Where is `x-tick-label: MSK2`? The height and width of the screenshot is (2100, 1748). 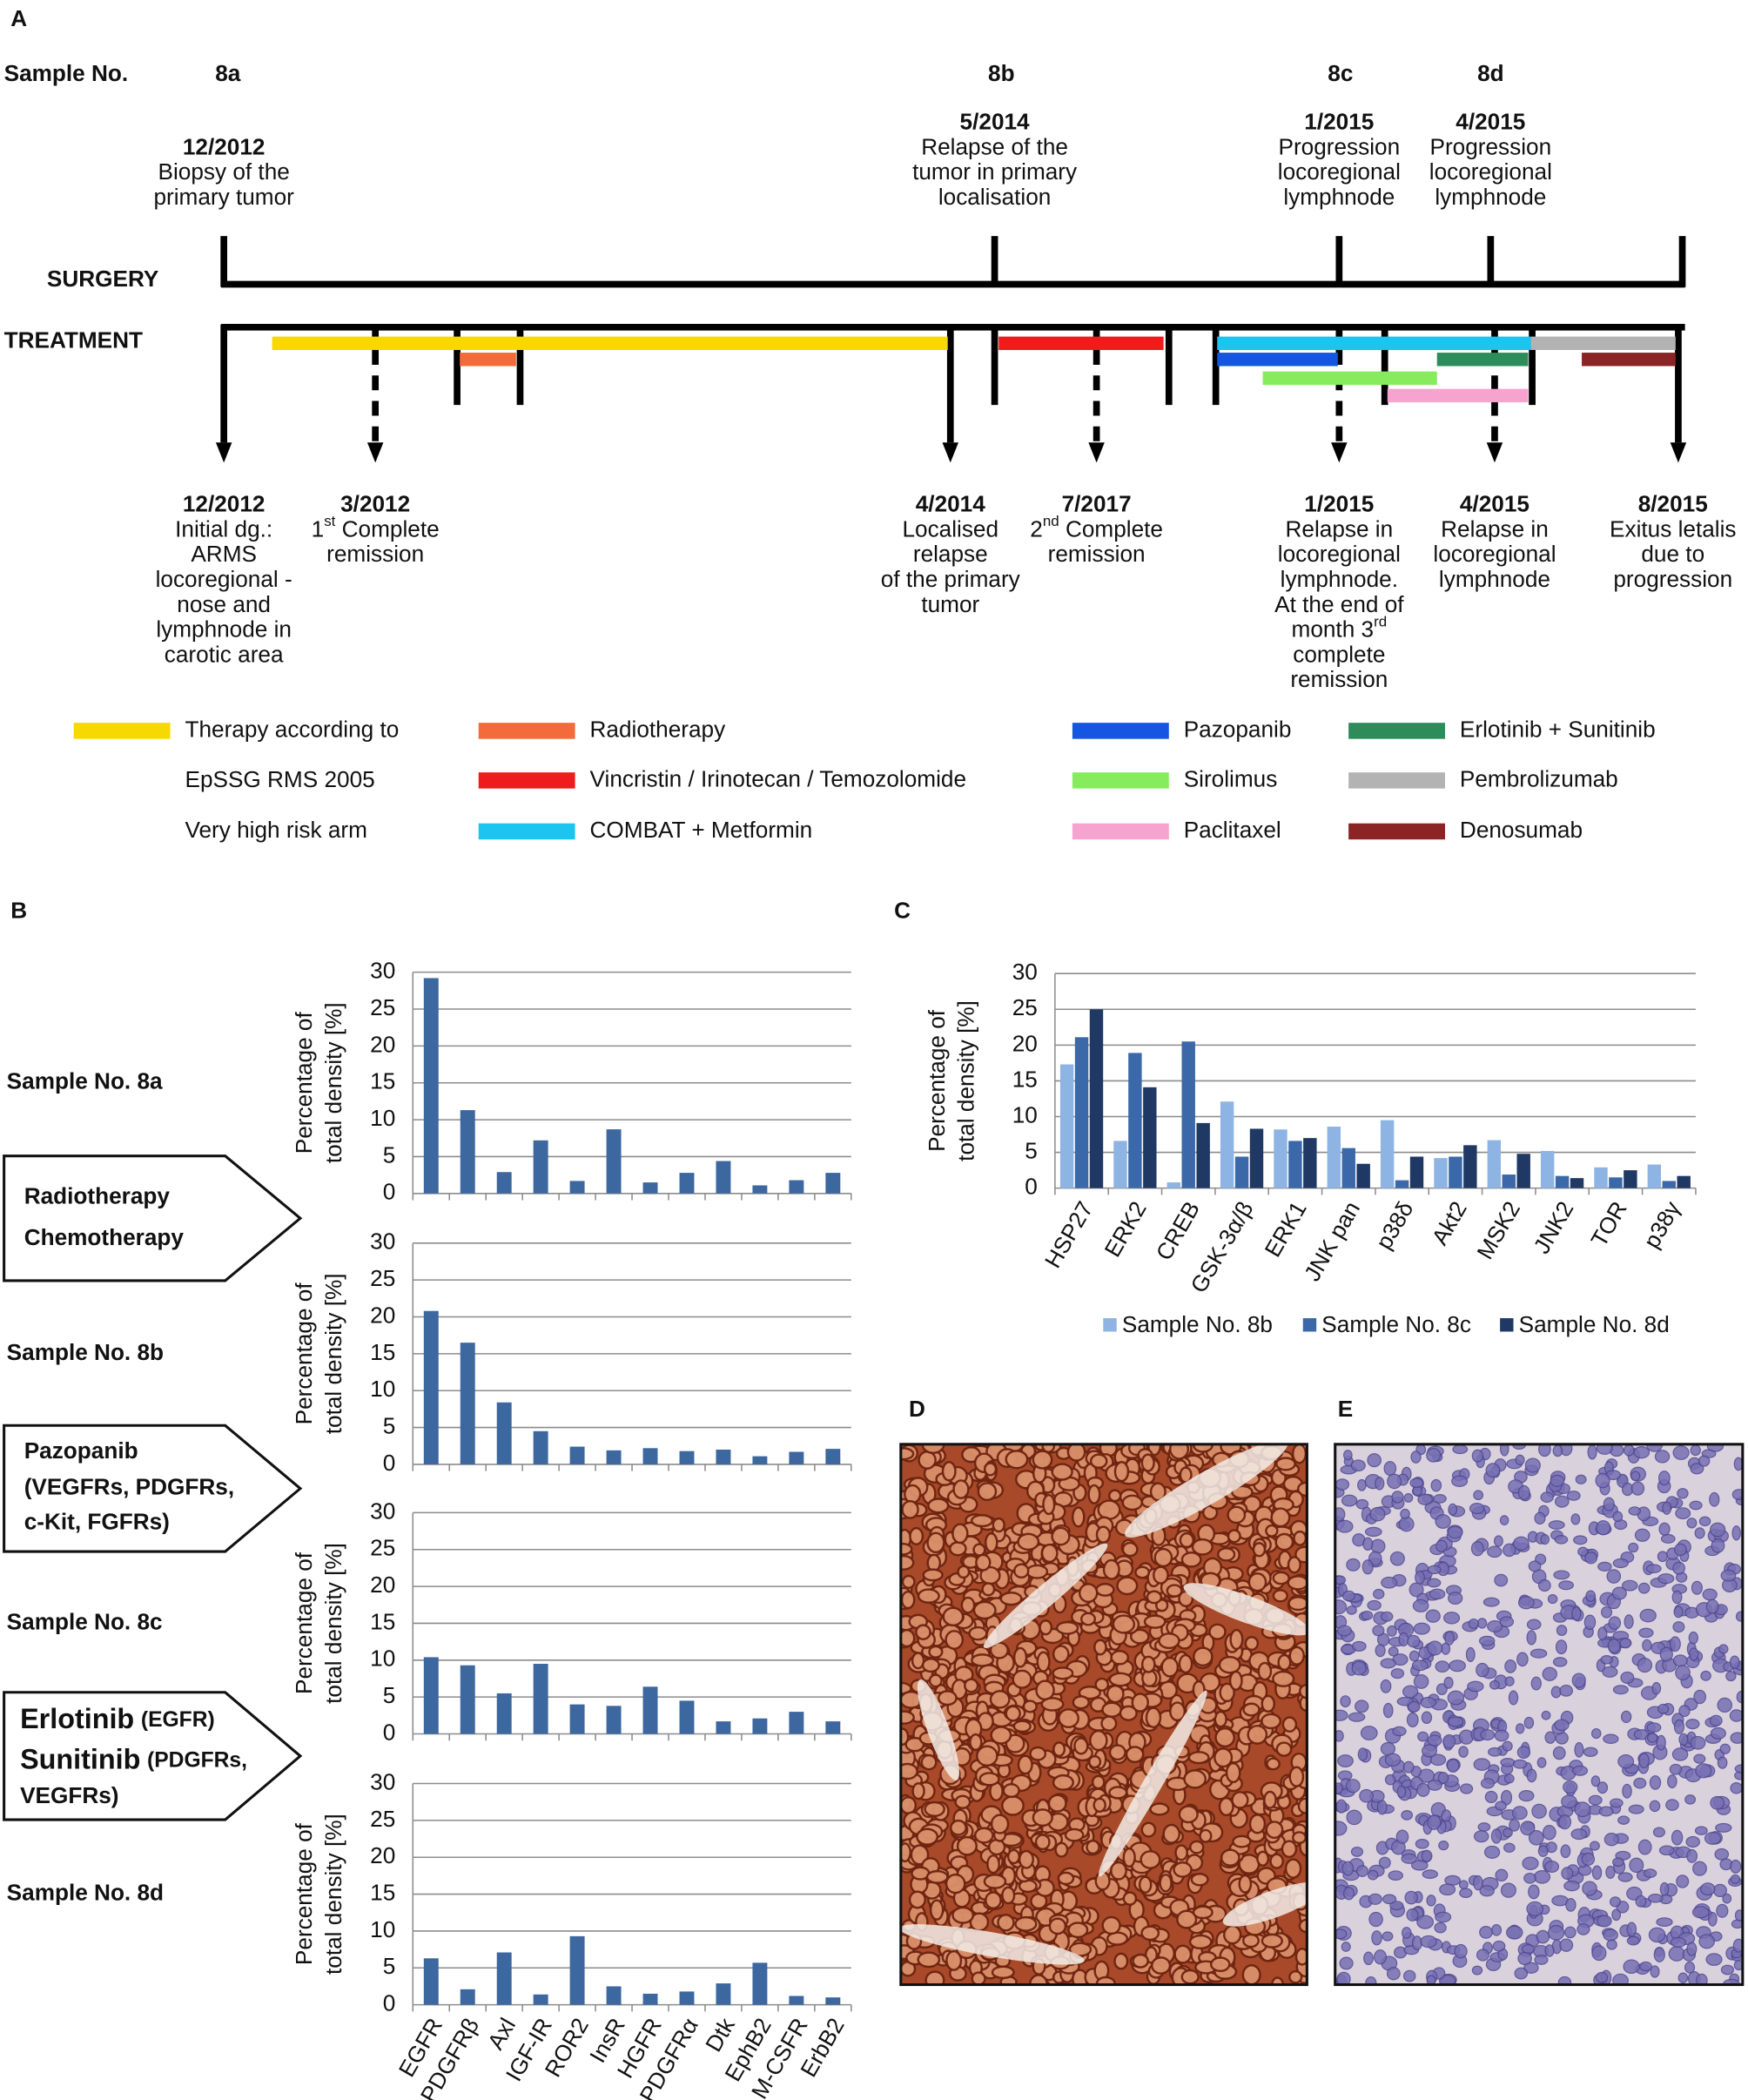 x-tick-label: MSK2 is located at coordinates (1499, 1230).